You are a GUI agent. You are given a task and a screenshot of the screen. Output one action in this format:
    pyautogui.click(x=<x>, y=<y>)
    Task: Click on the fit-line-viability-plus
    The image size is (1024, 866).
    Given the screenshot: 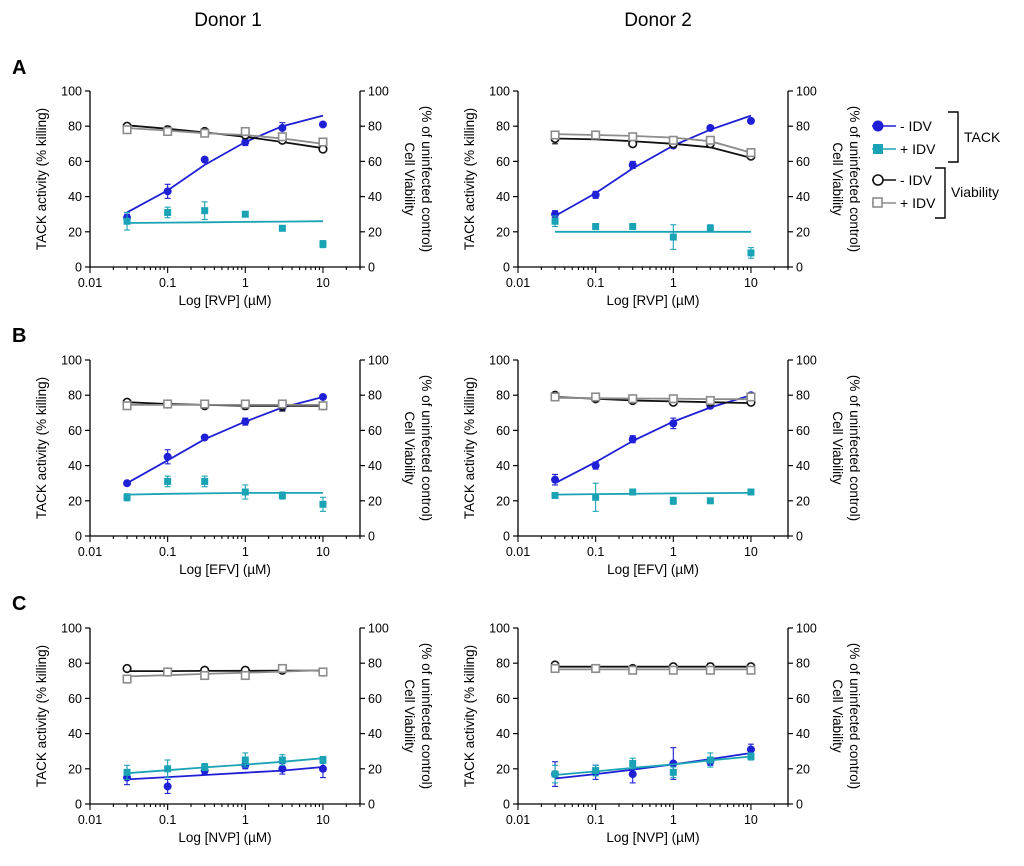 What is the action you would take?
    pyautogui.click(x=225, y=136)
    